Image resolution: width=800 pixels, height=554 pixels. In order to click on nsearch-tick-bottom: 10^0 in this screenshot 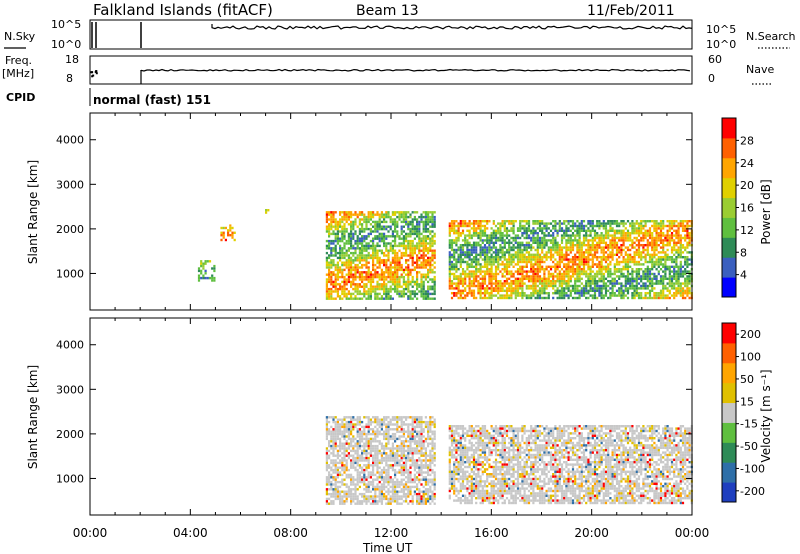, I will do `click(721, 44)`.